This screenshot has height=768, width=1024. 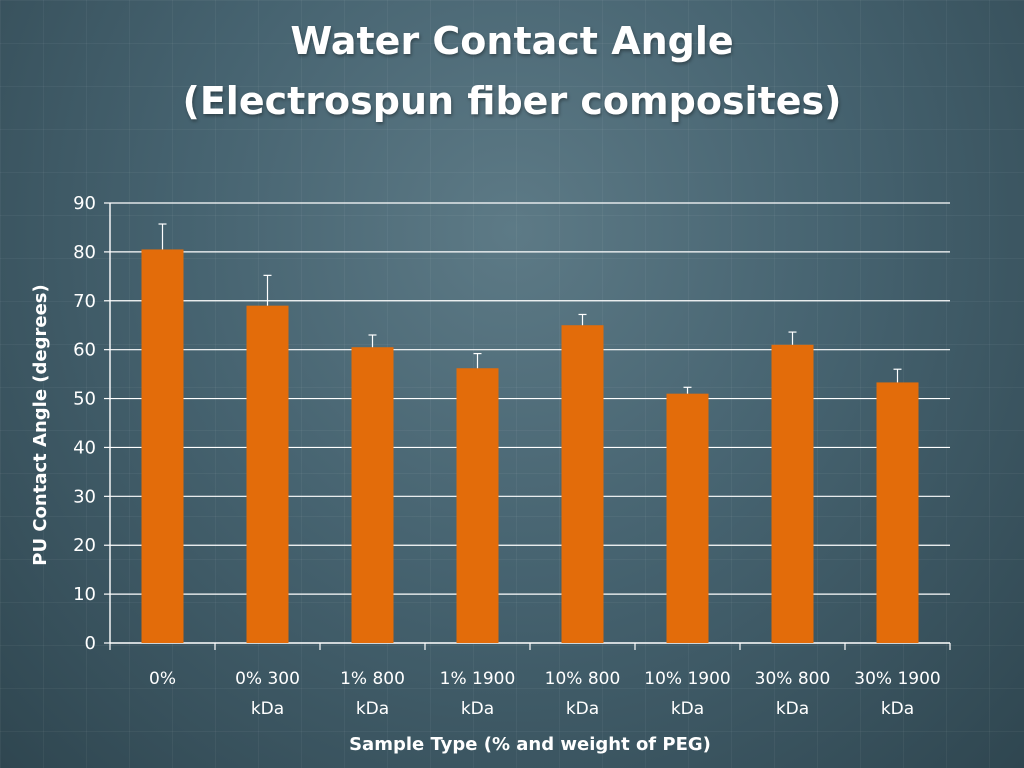 What do you see at coordinates (512, 41) in the screenshot?
I see `chart-title-line-1: Water Contact Angle` at bounding box center [512, 41].